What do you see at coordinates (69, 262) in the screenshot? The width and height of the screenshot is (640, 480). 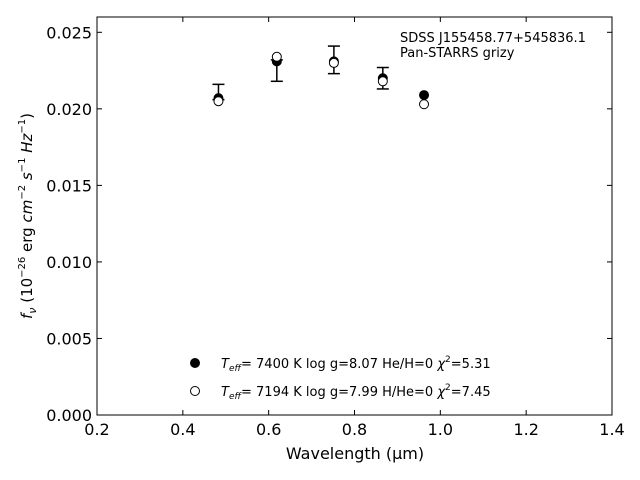 I see `y-tick-label: 0.010` at bounding box center [69, 262].